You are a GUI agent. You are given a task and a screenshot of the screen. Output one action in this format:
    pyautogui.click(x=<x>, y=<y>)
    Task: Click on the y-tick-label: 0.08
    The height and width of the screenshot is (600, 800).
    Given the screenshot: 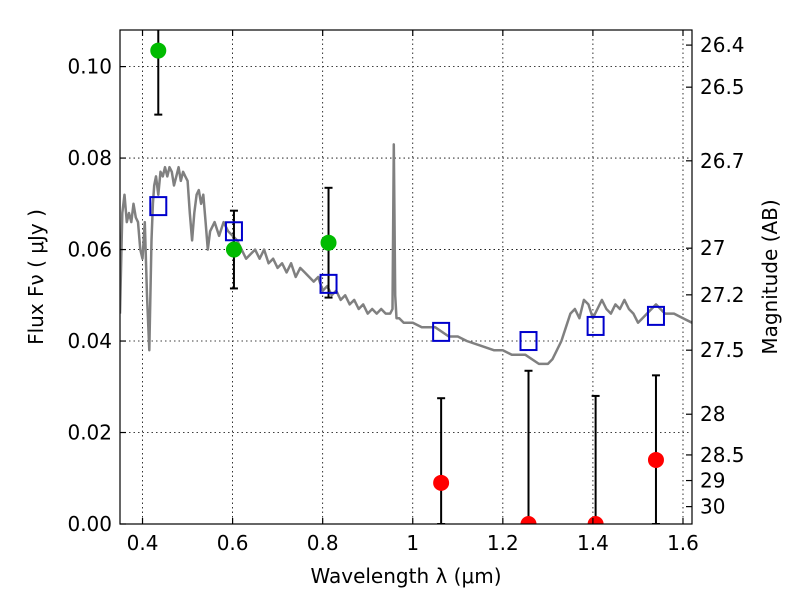 What is the action you would take?
    pyautogui.click(x=89, y=158)
    